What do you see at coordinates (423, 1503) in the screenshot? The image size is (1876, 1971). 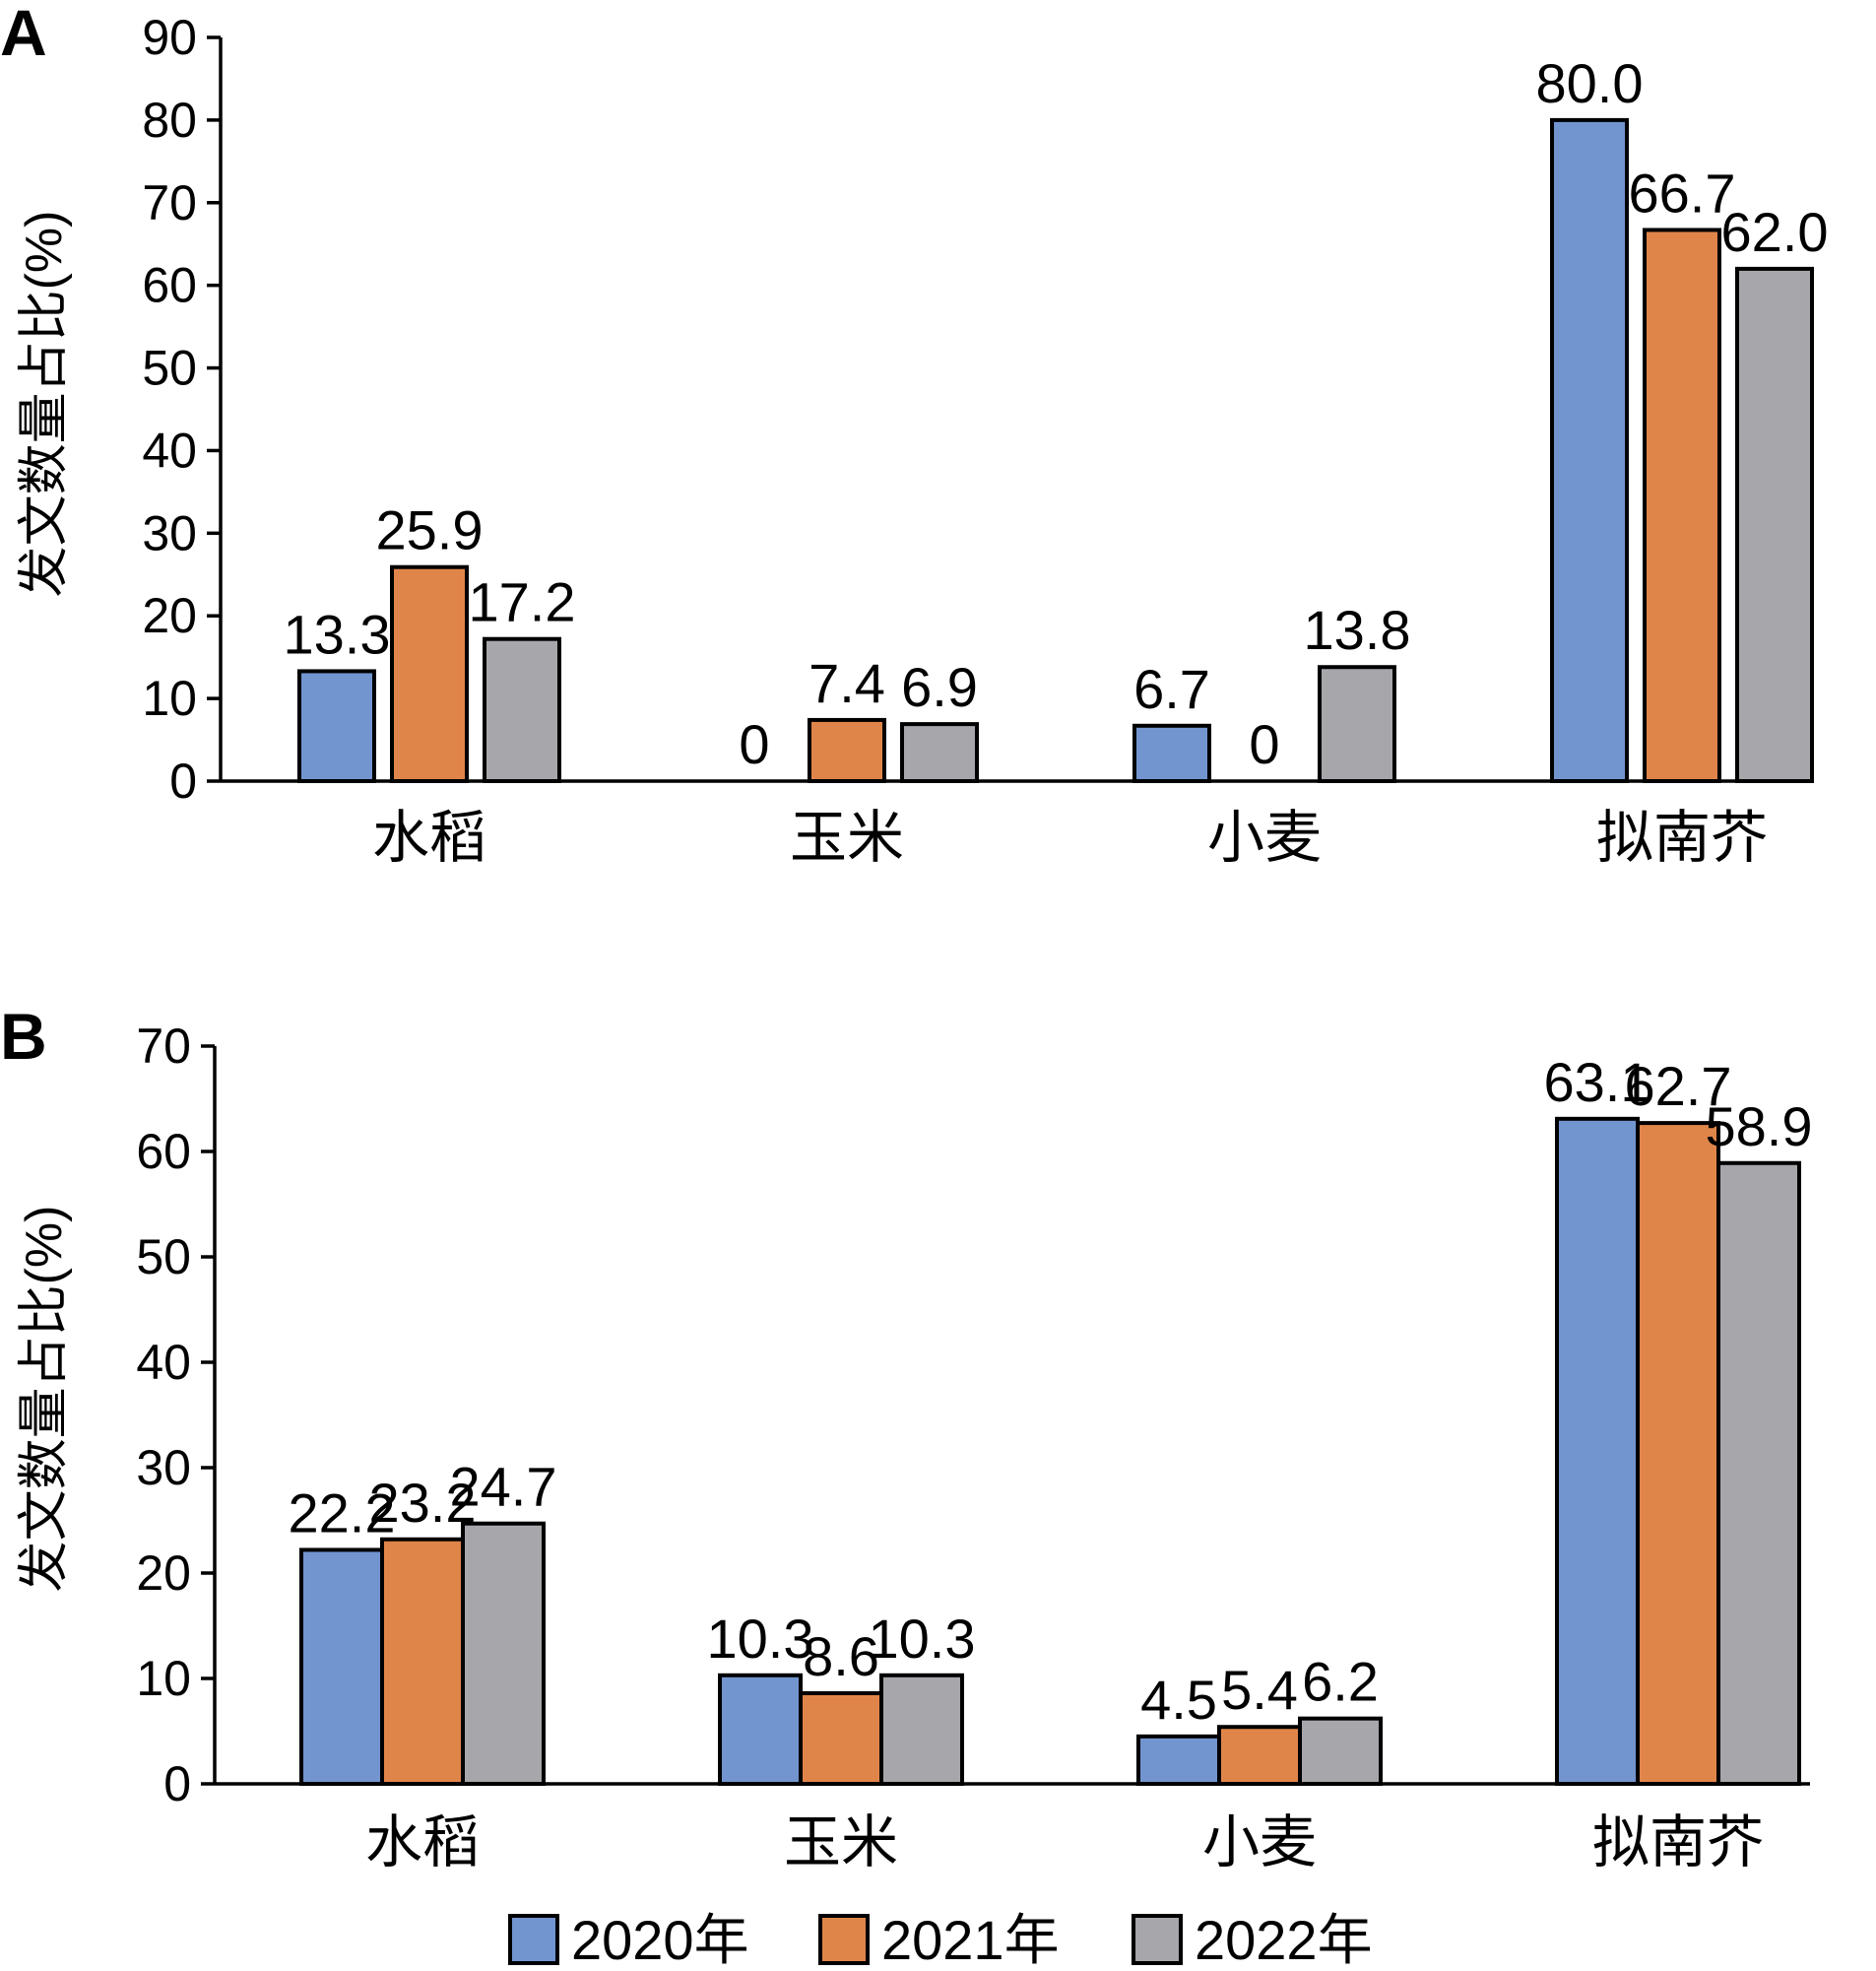 I see `data-label: 23.2` at bounding box center [423, 1503].